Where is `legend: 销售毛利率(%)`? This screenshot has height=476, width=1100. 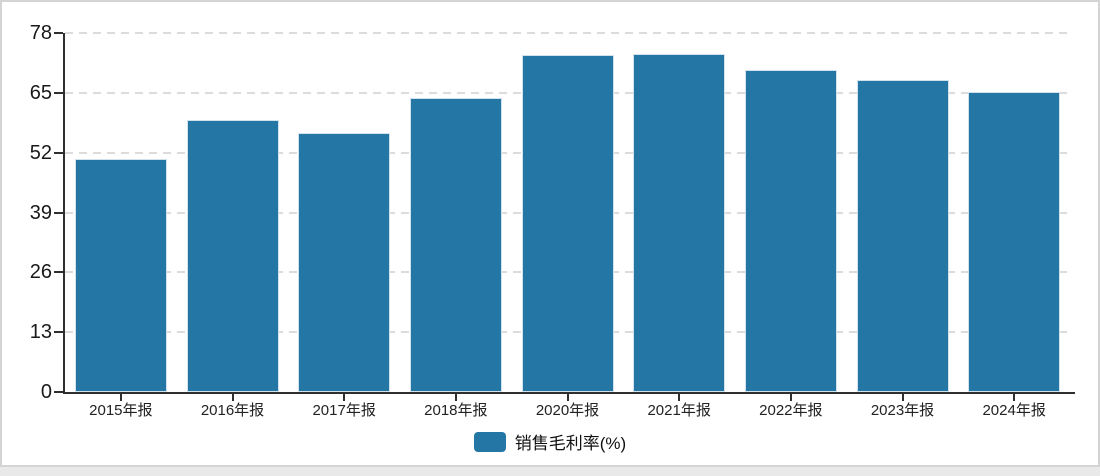
legend: 销售毛利率(%) is located at coordinates (550, 441).